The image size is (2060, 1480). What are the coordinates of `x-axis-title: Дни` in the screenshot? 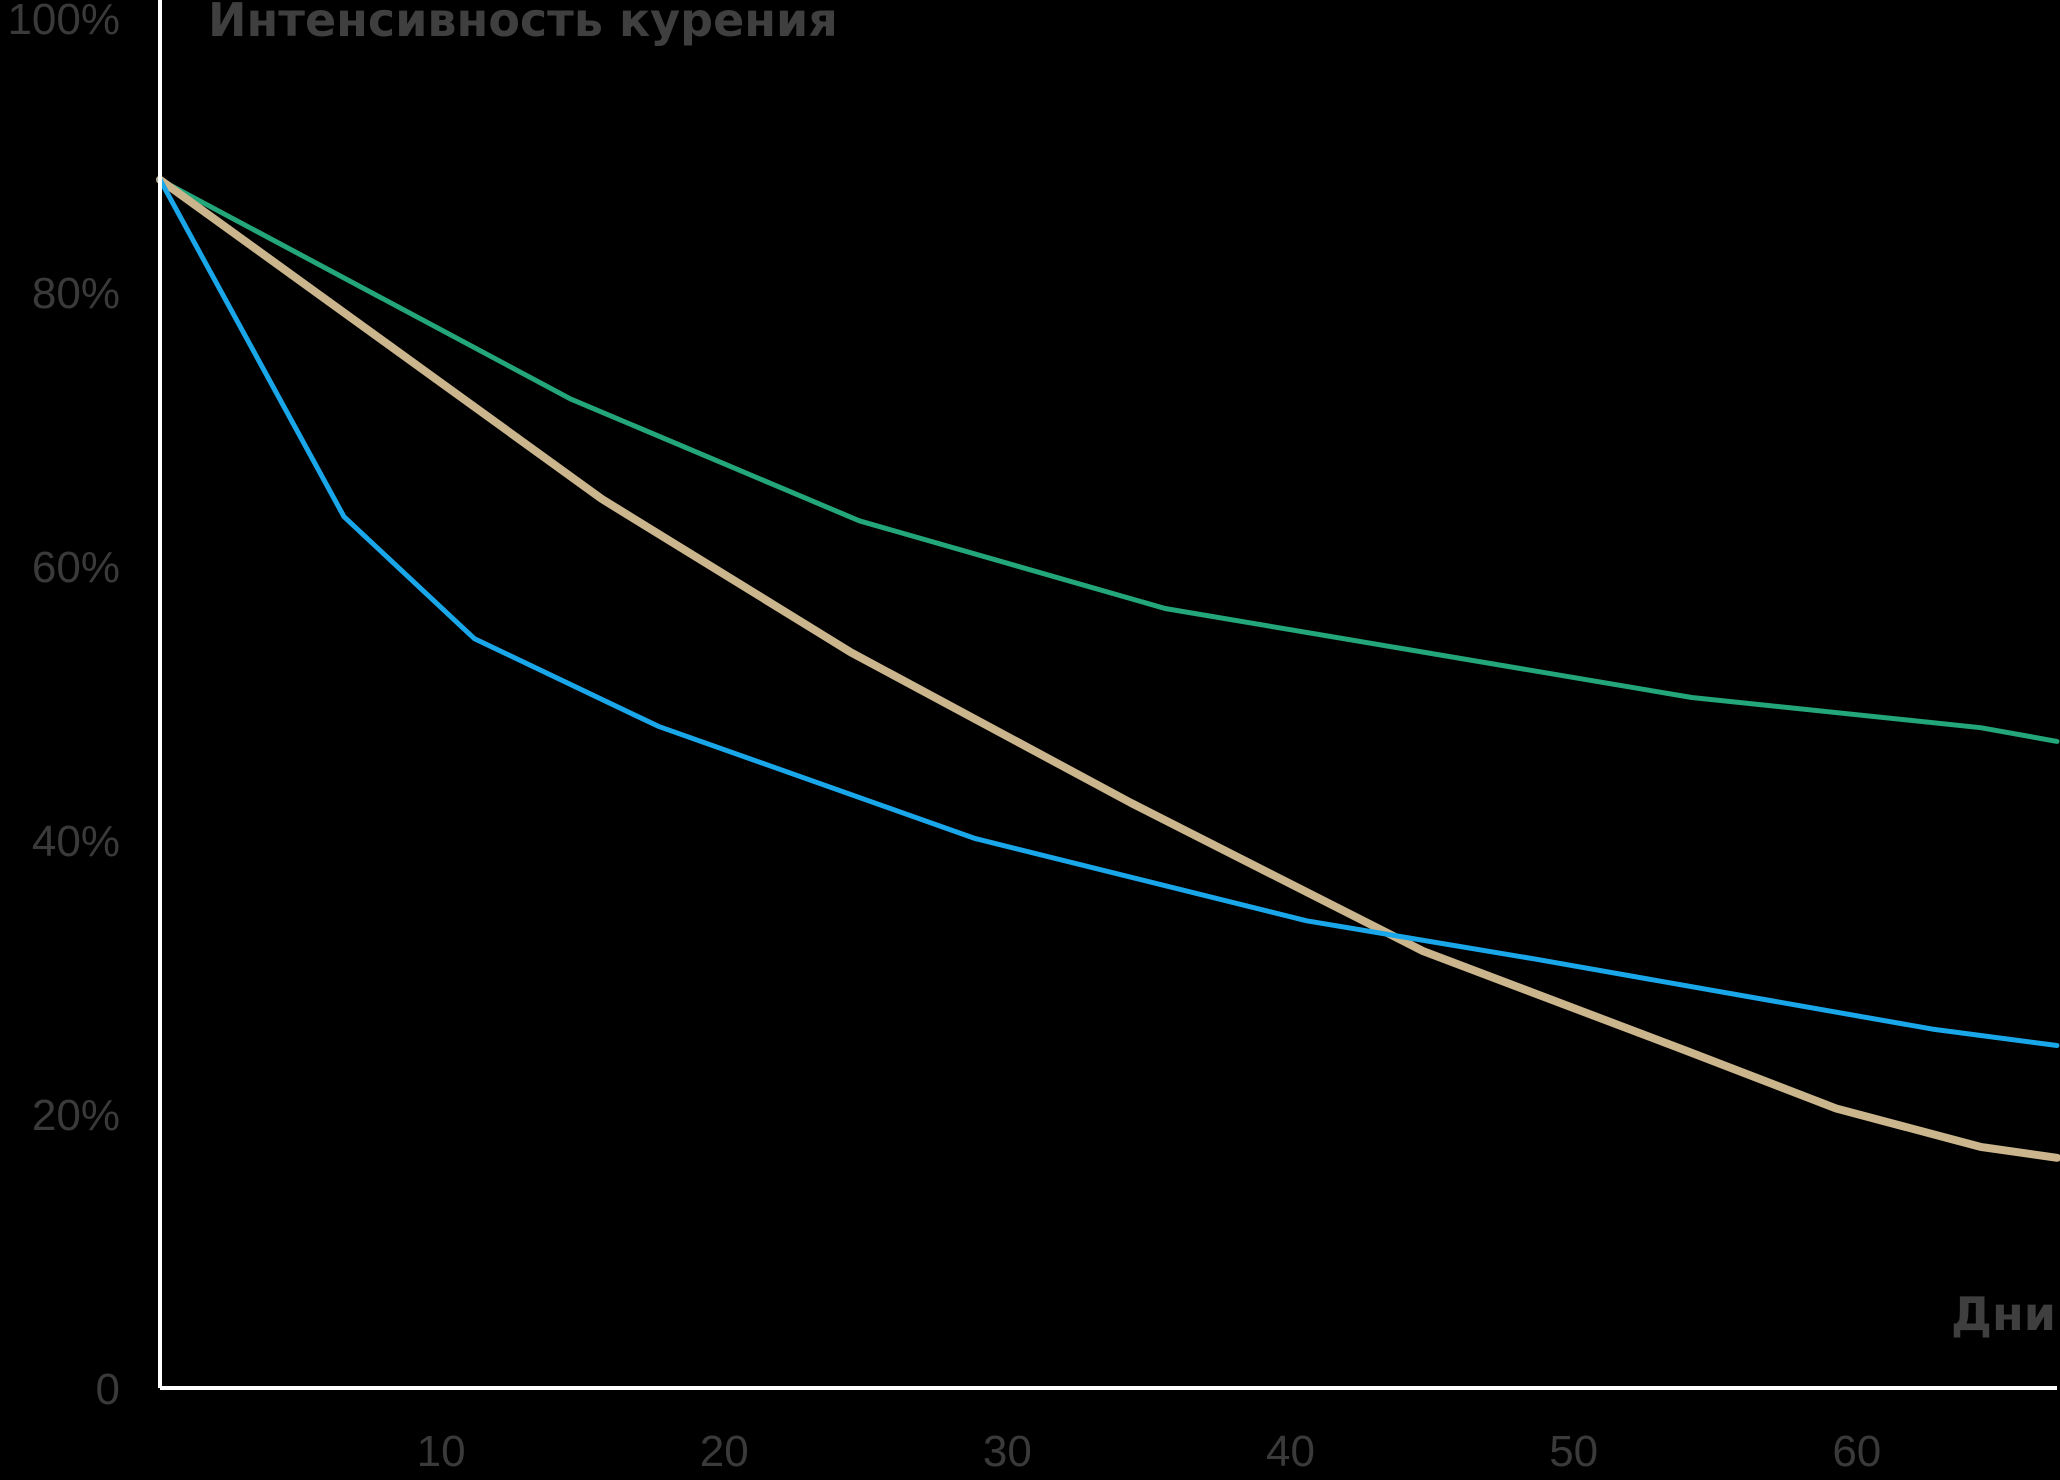 It's located at (2003, 1314).